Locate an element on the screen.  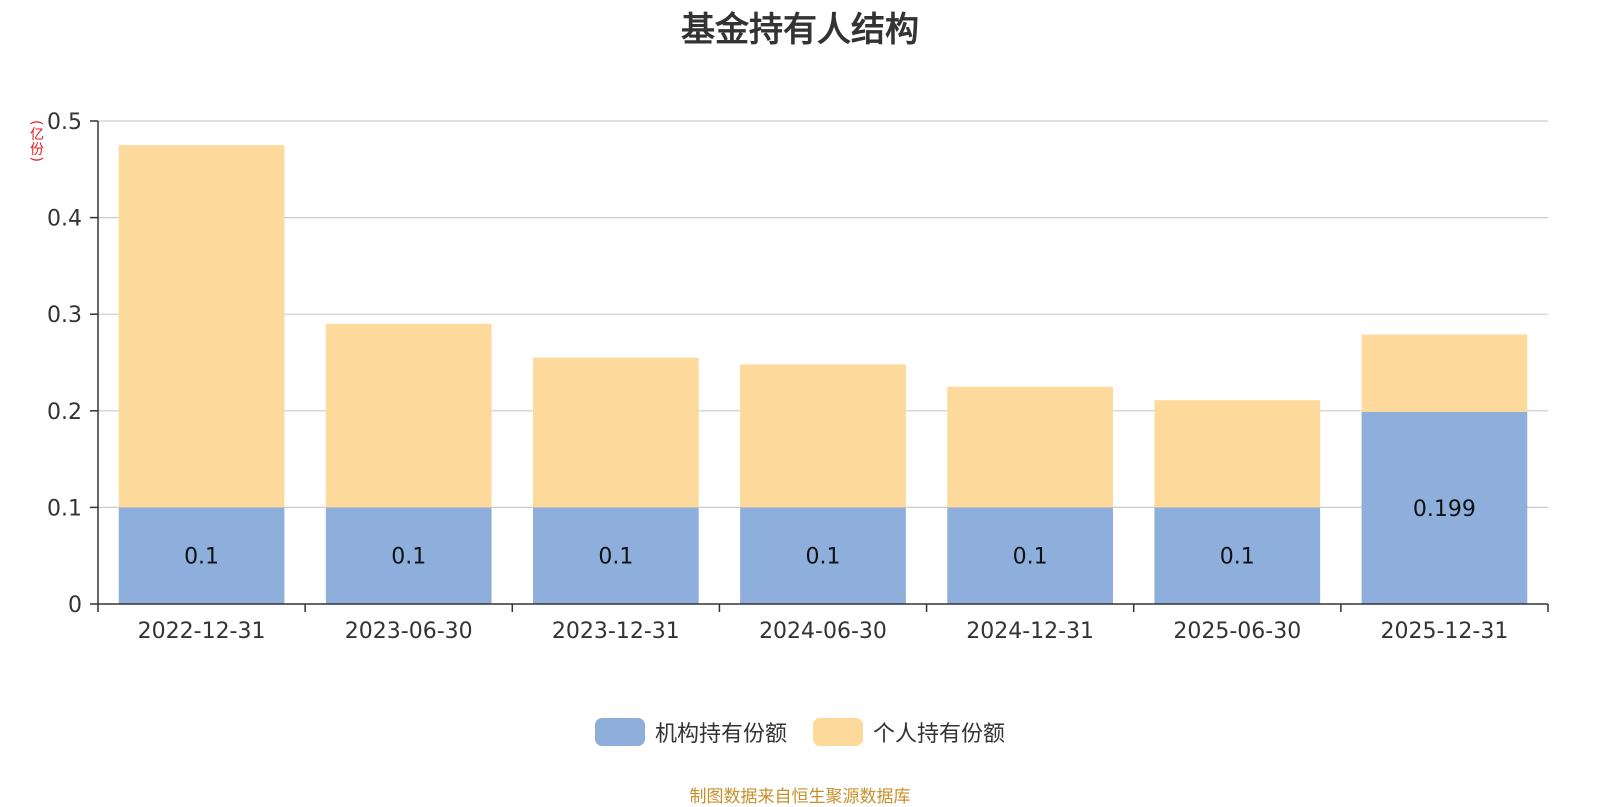
data-labels: 0.1 0.1 0.1 0.1 0.1 0.1 0.199 is located at coordinates (830, 533).